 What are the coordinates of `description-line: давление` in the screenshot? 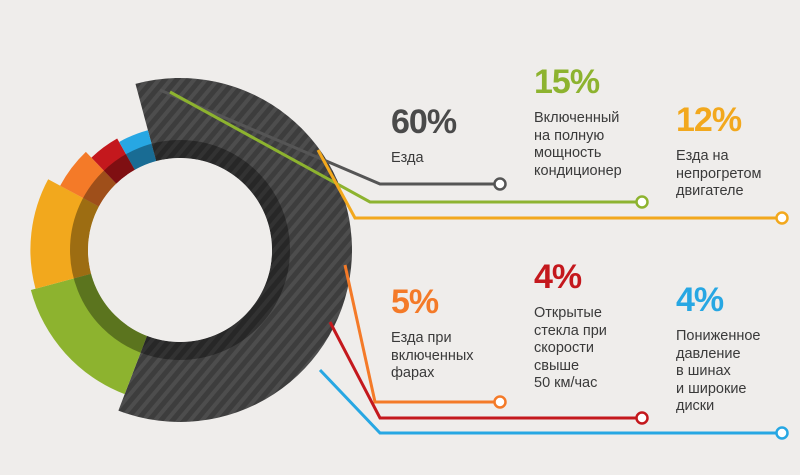 It's located at (708, 353).